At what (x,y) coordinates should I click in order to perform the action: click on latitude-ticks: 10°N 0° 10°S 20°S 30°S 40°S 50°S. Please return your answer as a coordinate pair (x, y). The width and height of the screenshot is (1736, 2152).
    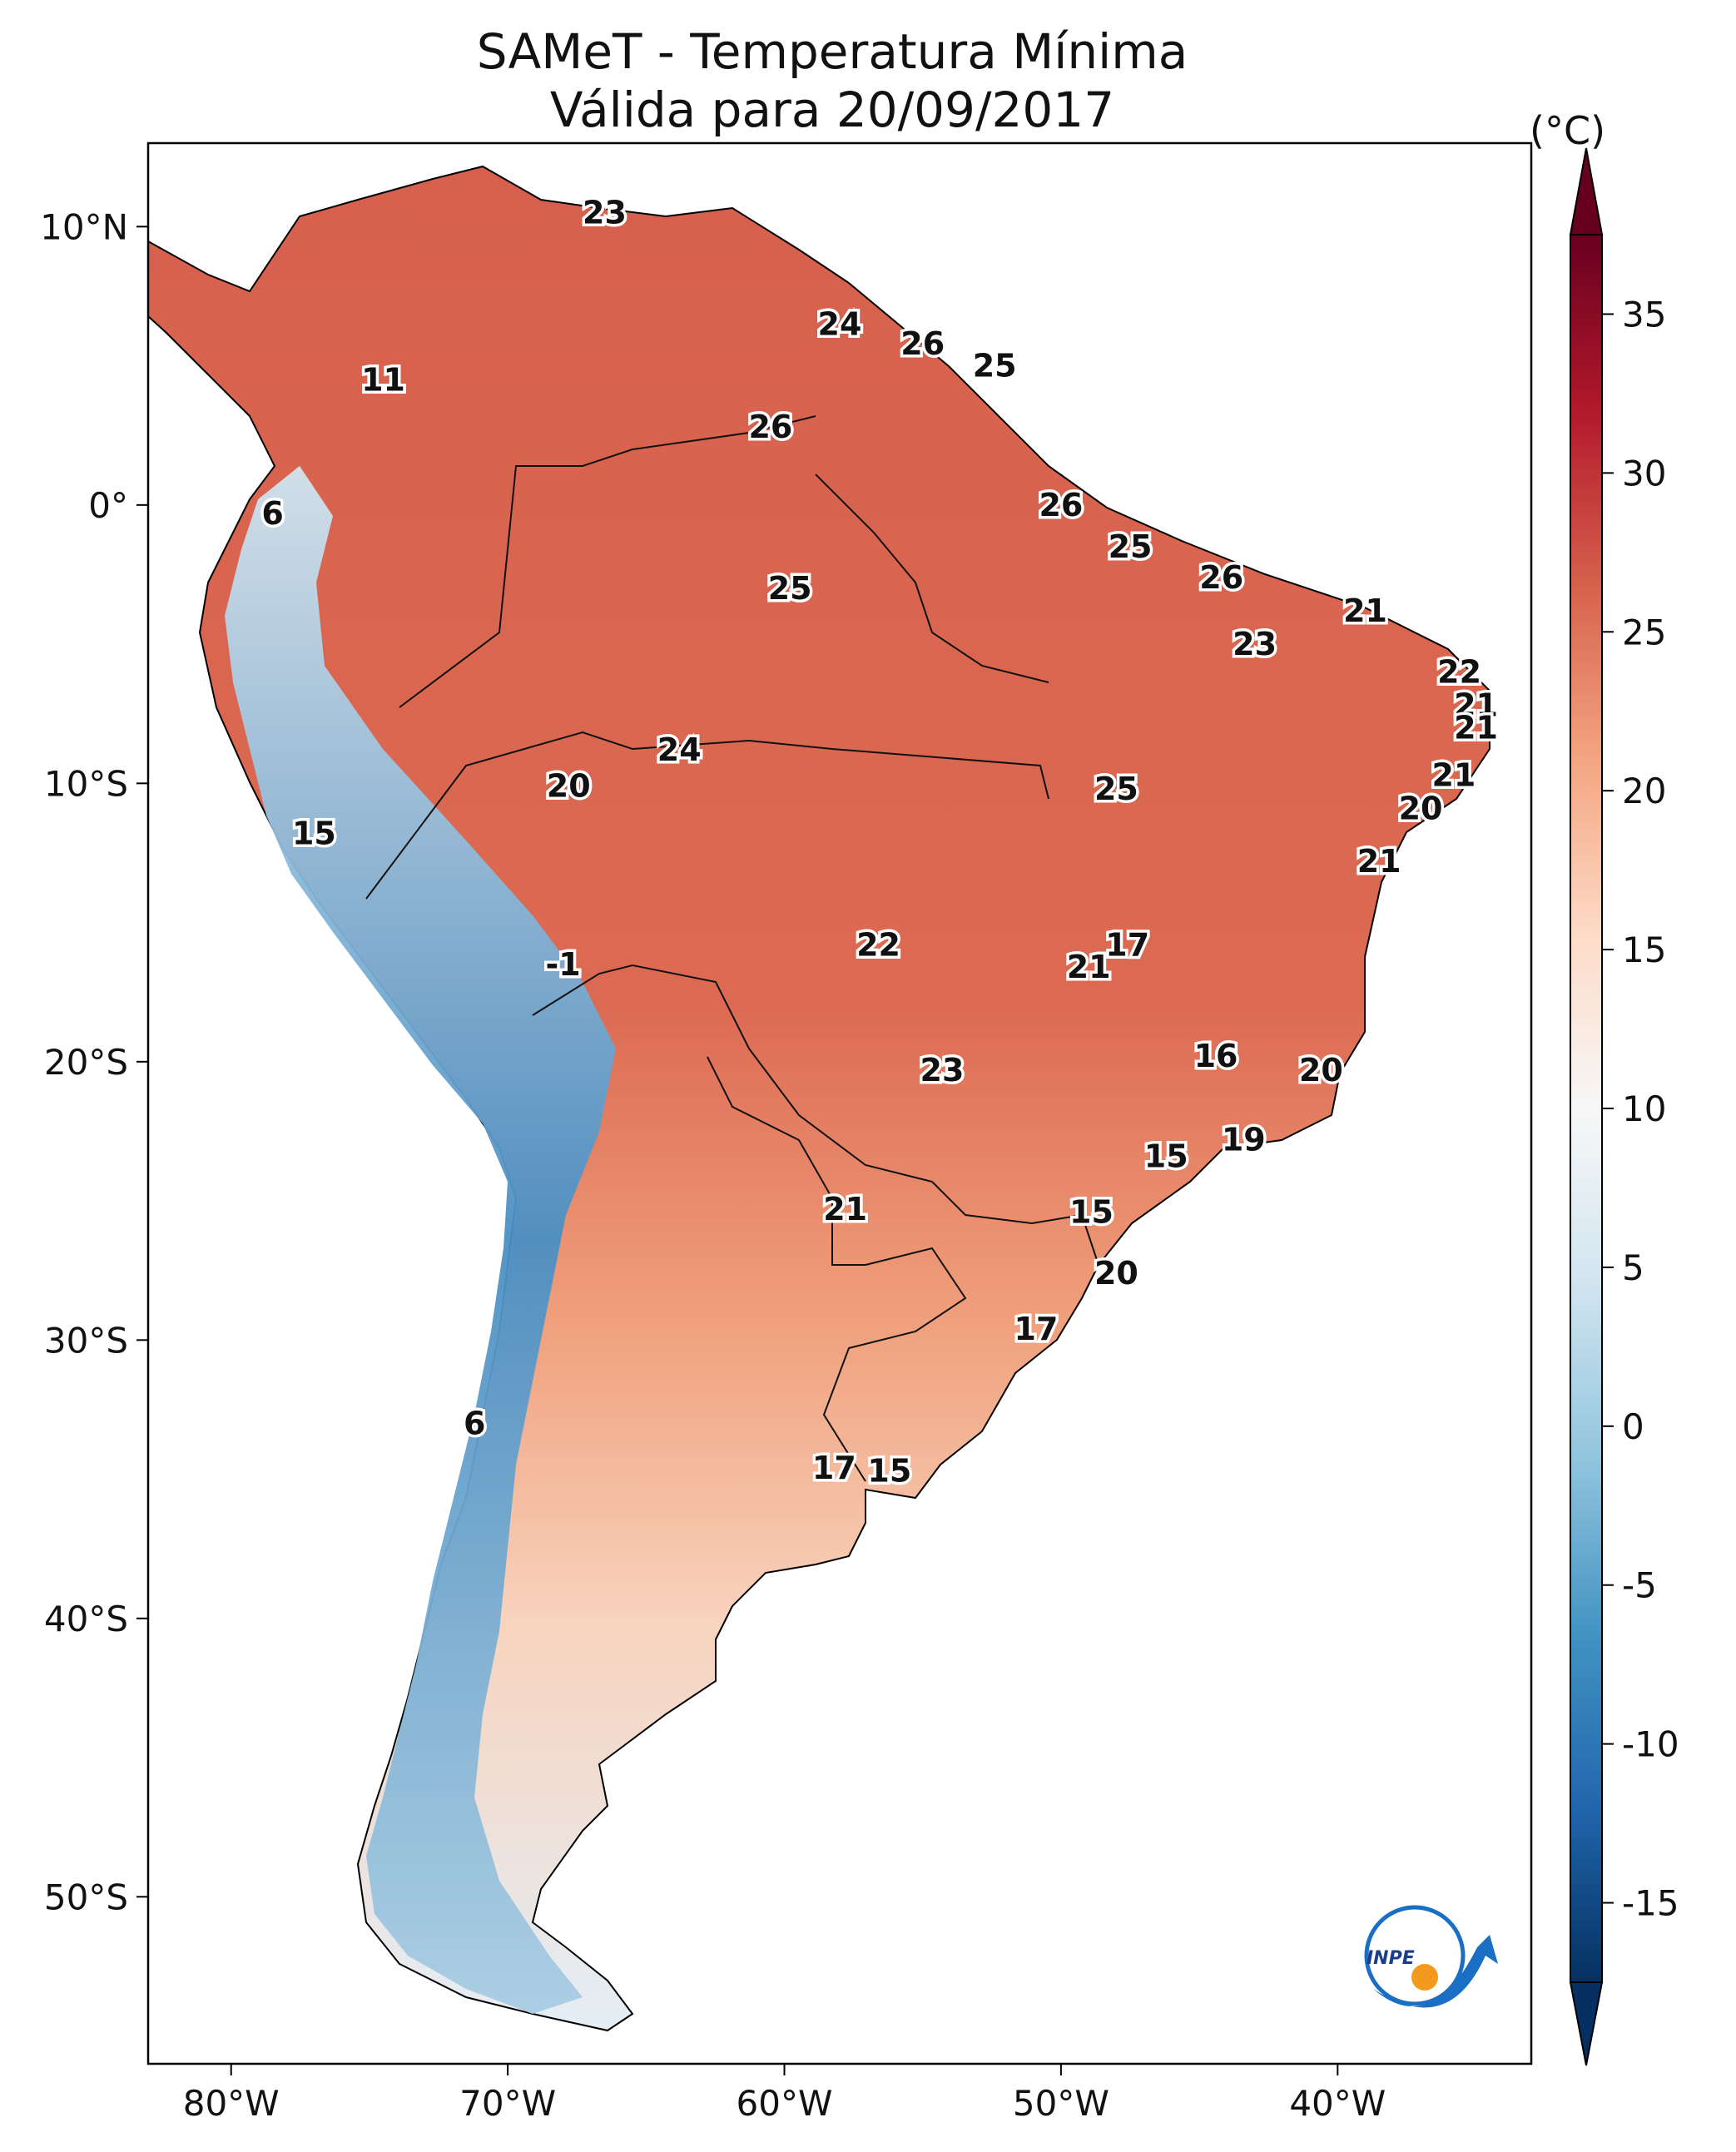
    Looking at the image, I should click on (94, 1061).